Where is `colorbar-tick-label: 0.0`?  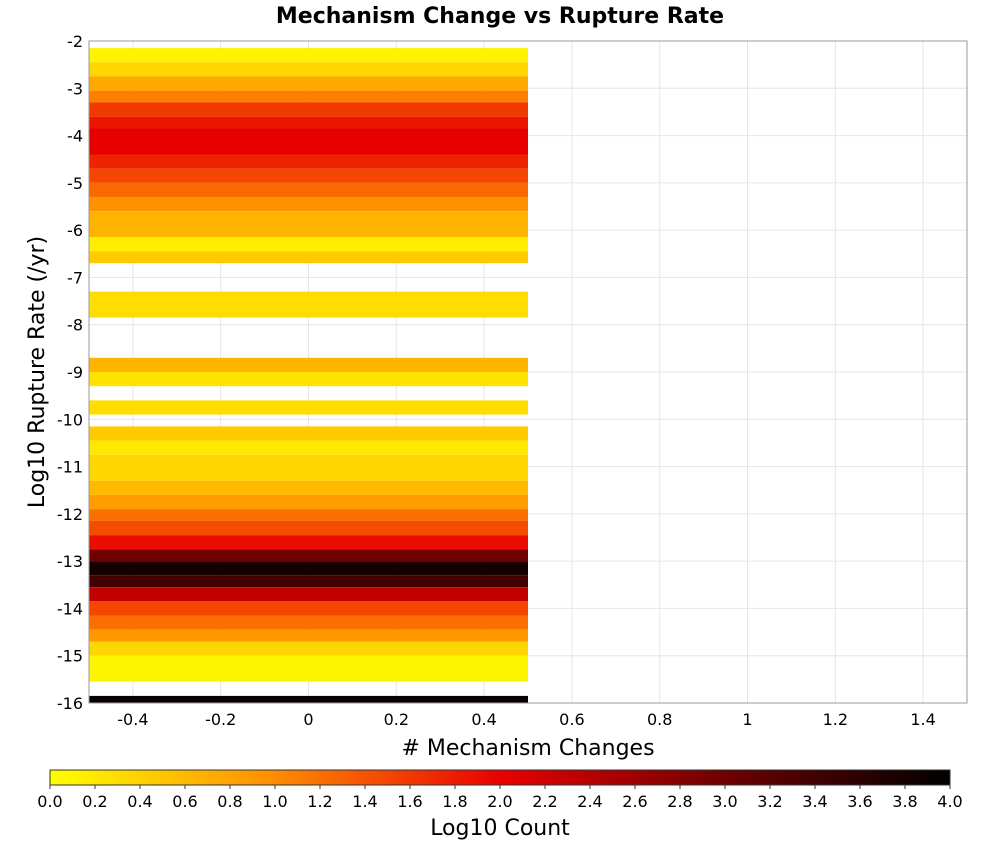 colorbar-tick-label: 0.0 is located at coordinates (49, 801).